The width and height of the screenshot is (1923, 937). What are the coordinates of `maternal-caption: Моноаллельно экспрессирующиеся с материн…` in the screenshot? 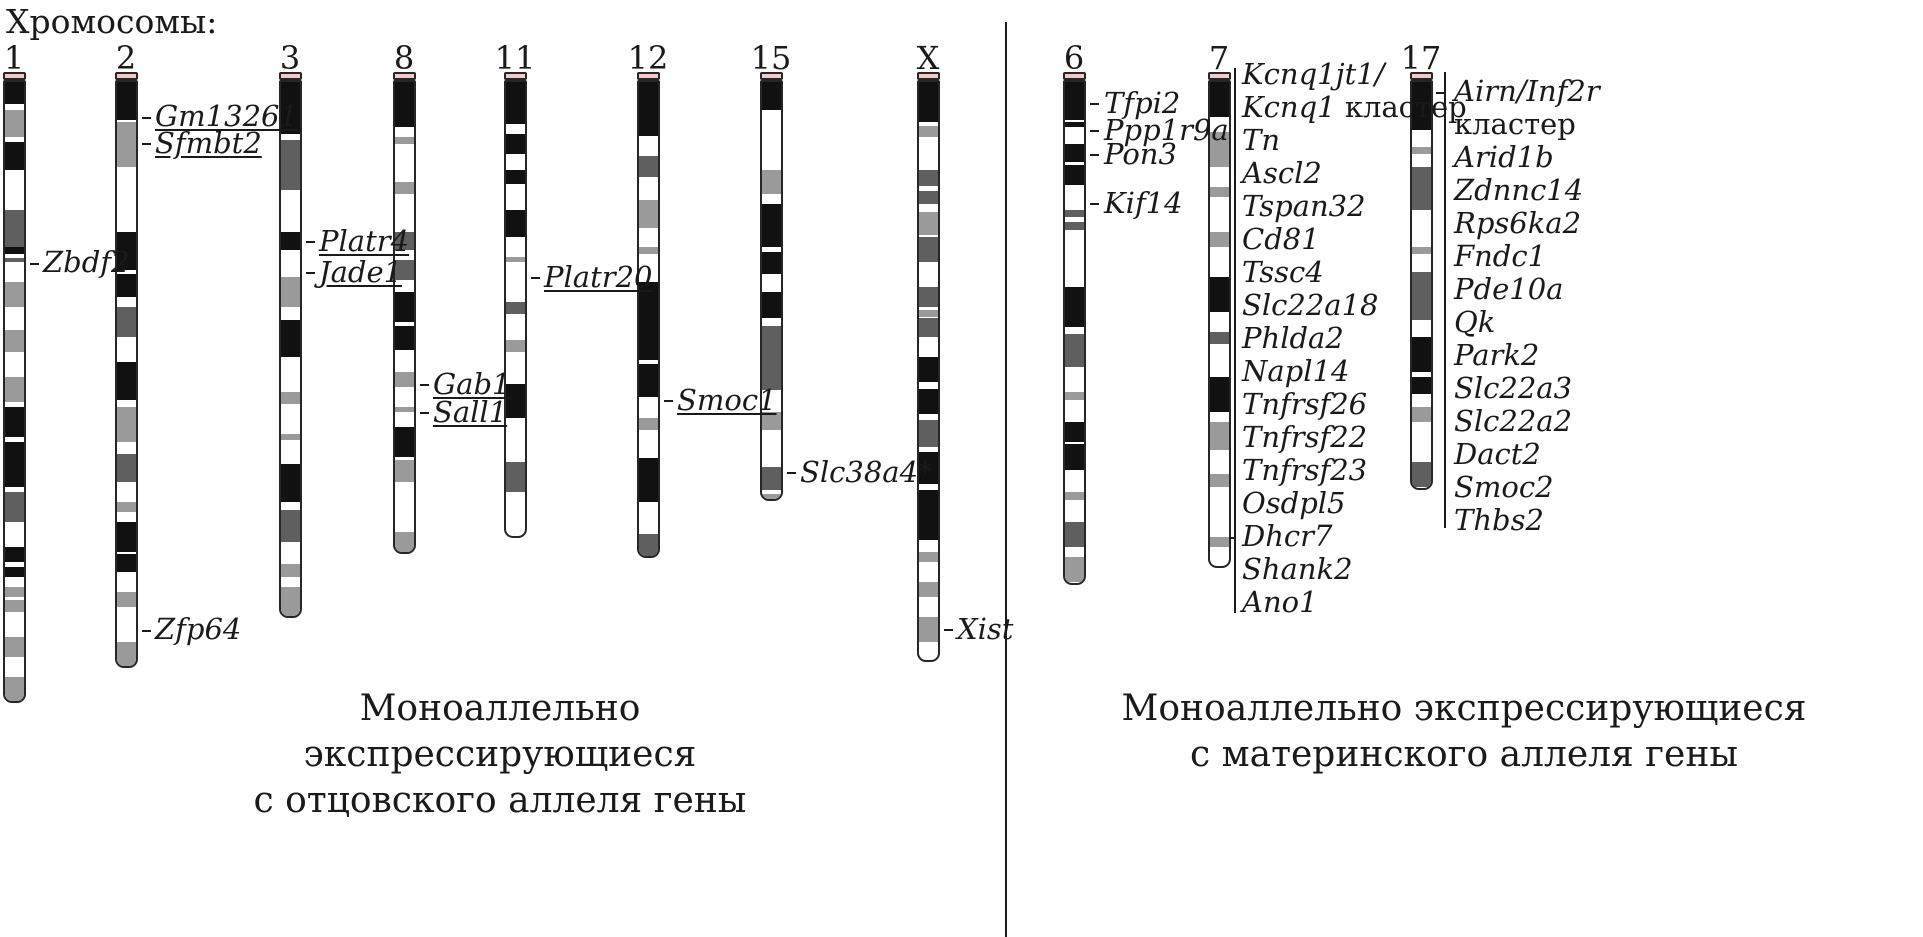 It's located at (1464, 732).